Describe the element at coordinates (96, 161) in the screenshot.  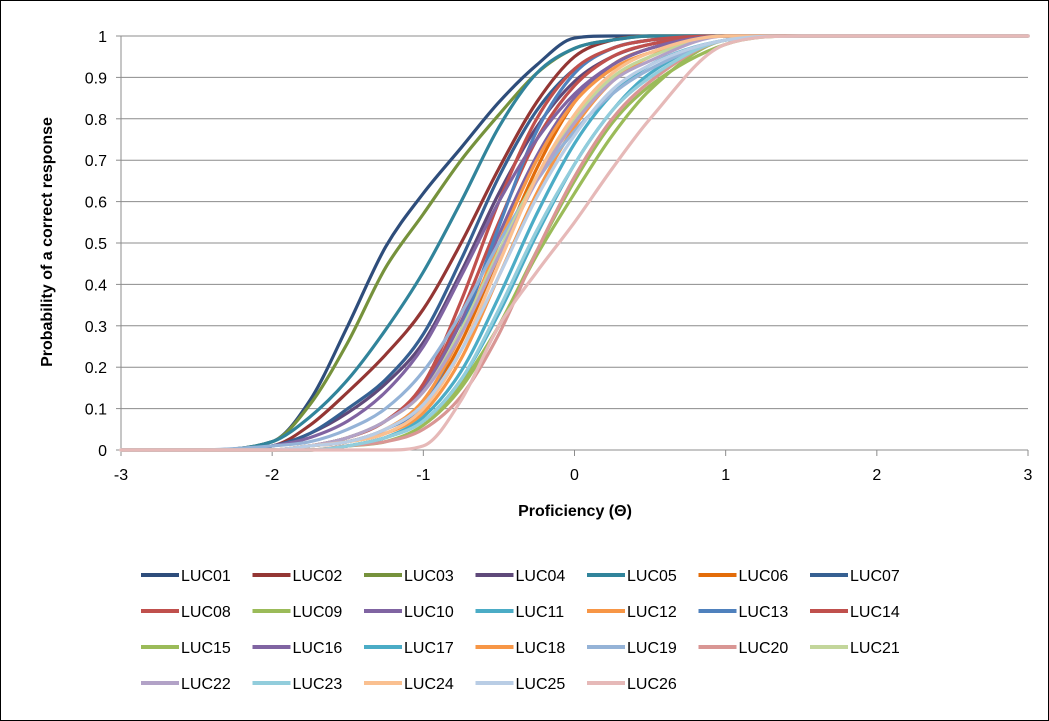
I see `y-tick-label: 0.7` at that location.